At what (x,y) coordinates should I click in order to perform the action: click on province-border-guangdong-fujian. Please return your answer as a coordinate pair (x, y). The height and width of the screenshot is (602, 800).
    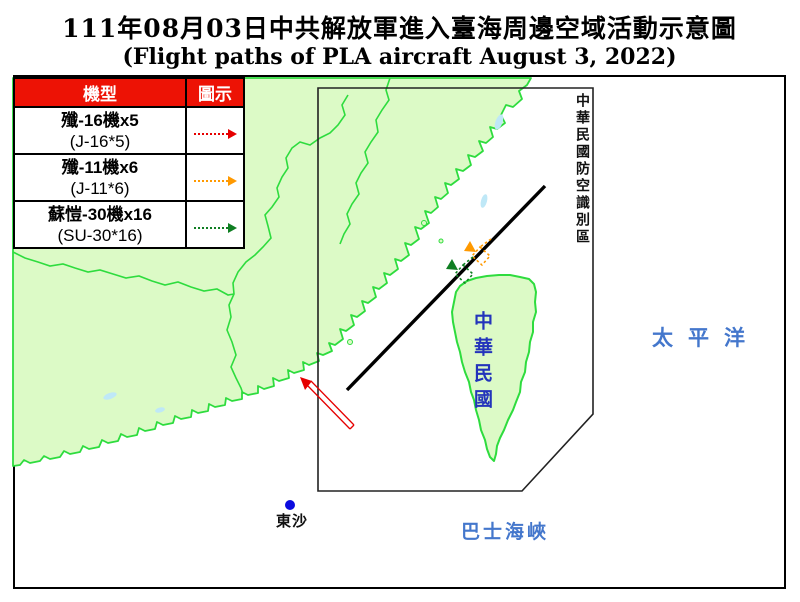
    Looking at the image, I should click on (287, 244).